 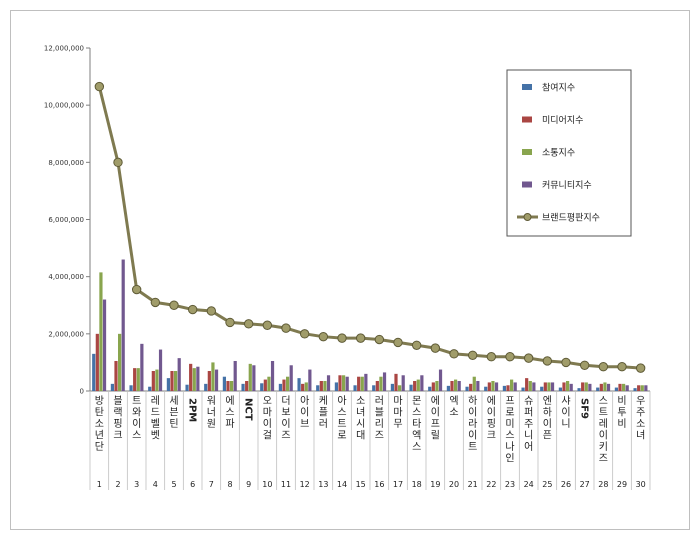 What do you see at coordinates (155, 484) in the screenshot?
I see `rank-label: 4` at bounding box center [155, 484].